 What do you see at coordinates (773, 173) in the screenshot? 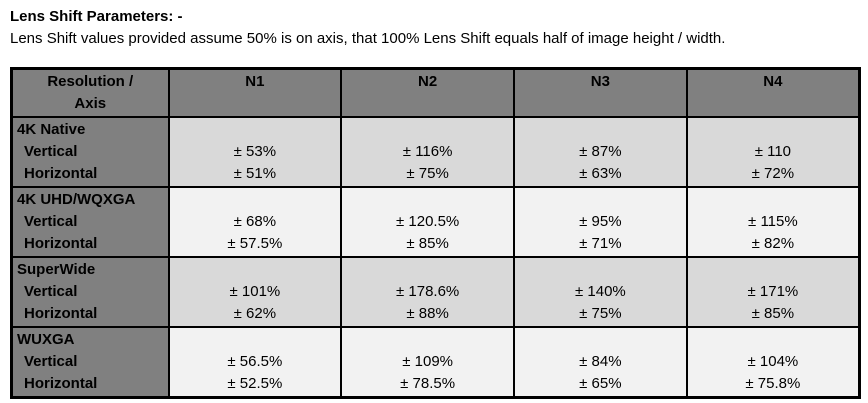
I see `horizontal-value: ± 72%` at bounding box center [773, 173].